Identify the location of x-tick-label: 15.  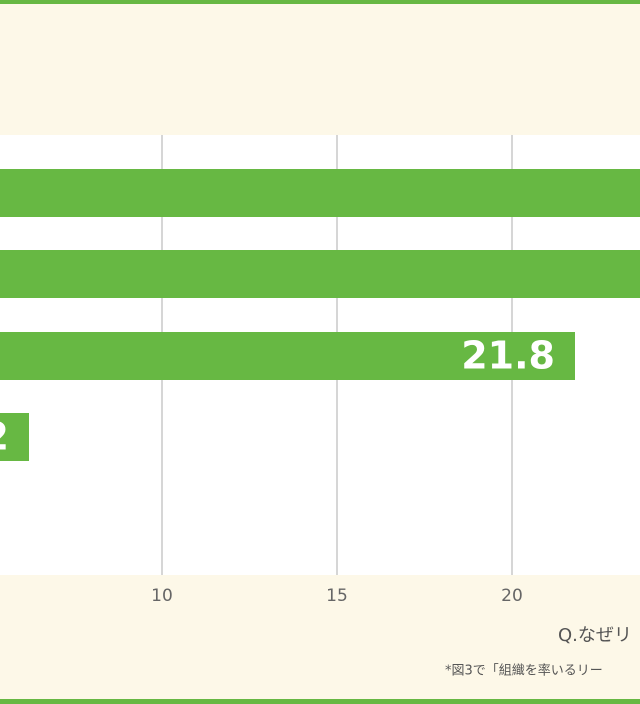
(337, 596).